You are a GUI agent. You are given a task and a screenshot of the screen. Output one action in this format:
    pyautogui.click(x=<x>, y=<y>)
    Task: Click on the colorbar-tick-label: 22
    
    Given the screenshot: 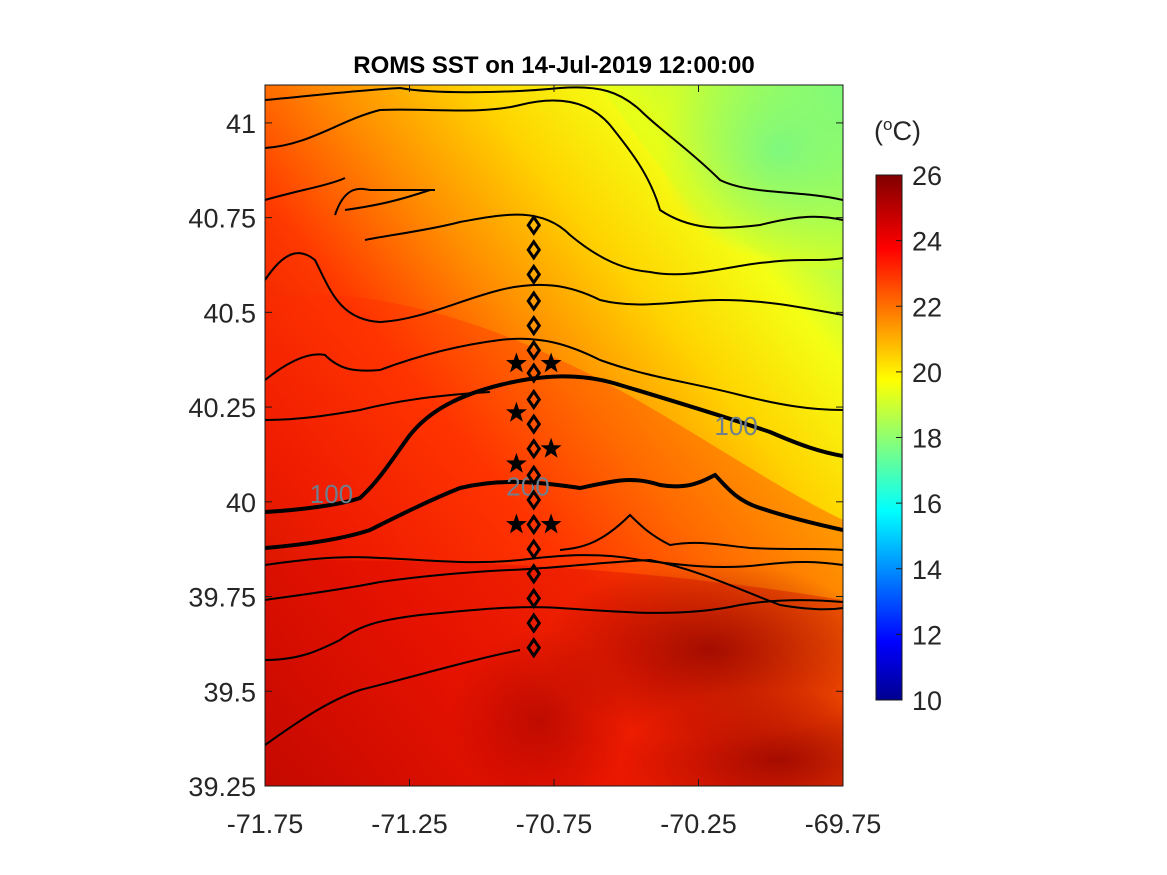 What is the action you would take?
    pyautogui.click(x=927, y=307)
    